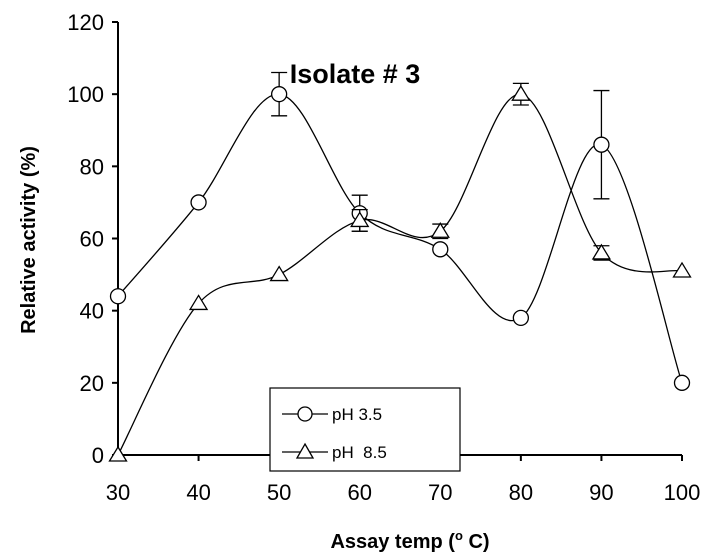 This screenshot has width=706, height=556. What do you see at coordinates (601, 492) in the screenshot?
I see `x-tick-label: 90` at bounding box center [601, 492].